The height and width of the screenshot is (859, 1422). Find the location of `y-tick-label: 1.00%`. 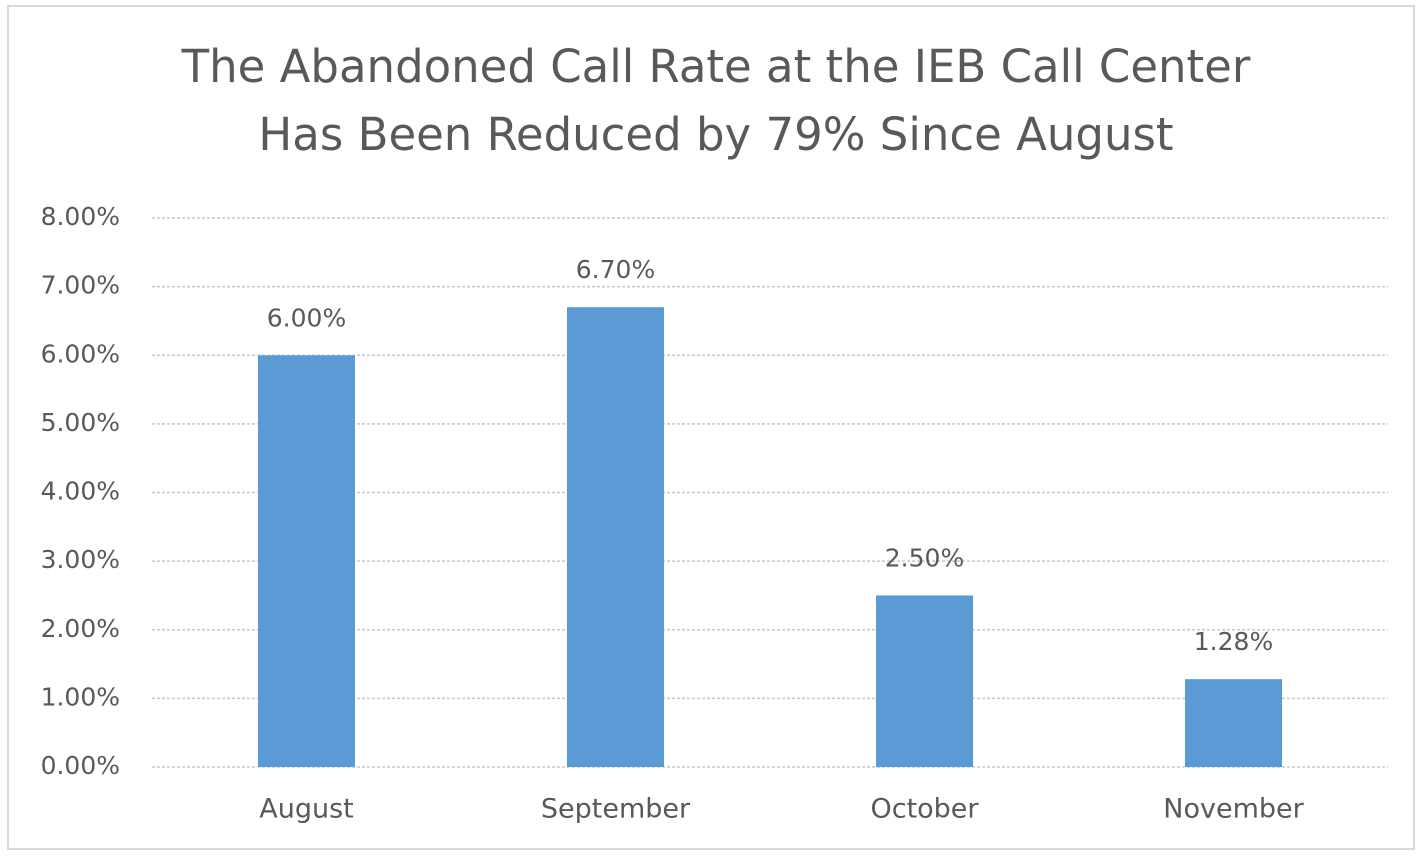

y-tick-label: 1.00% is located at coordinates (80, 696).